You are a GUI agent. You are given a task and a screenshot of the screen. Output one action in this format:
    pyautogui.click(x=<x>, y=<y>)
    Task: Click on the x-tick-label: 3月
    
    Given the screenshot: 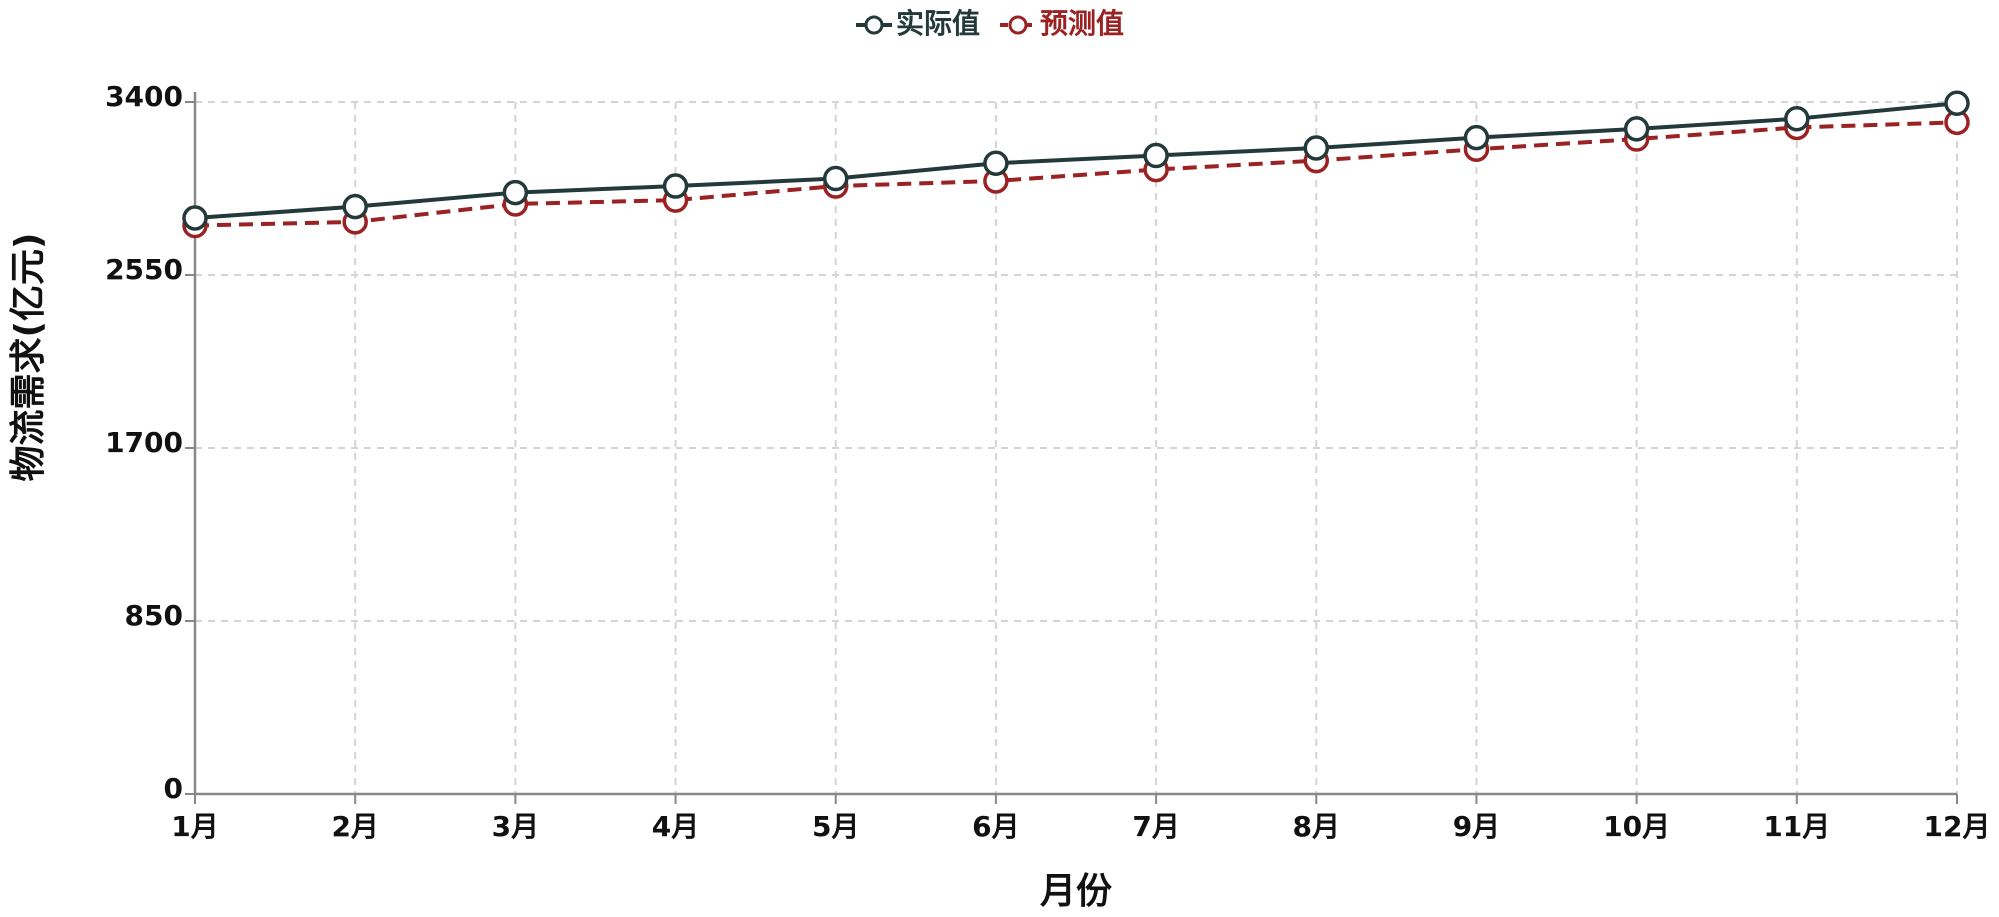 What is the action you would take?
    pyautogui.click(x=515, y=826)
    